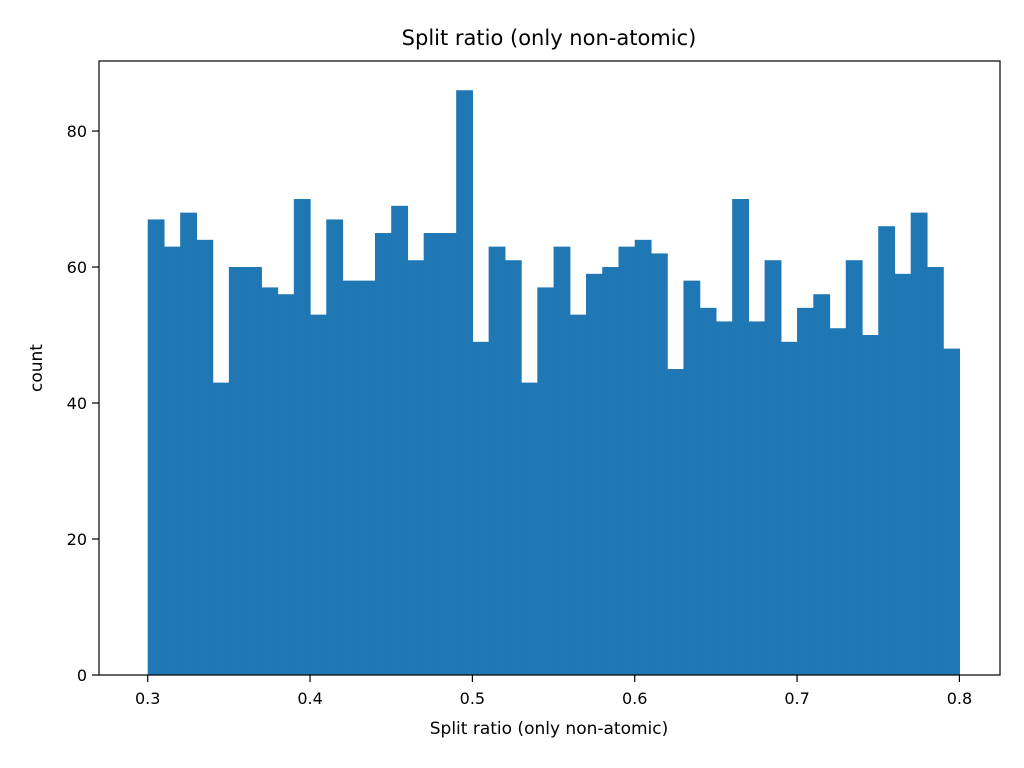 The height and width of the screenshot is (768, 1024). What do you see at coordinates (37, 368) in the screenshot?
I see `y-axis-label: count` at bounding box center [37, 368].